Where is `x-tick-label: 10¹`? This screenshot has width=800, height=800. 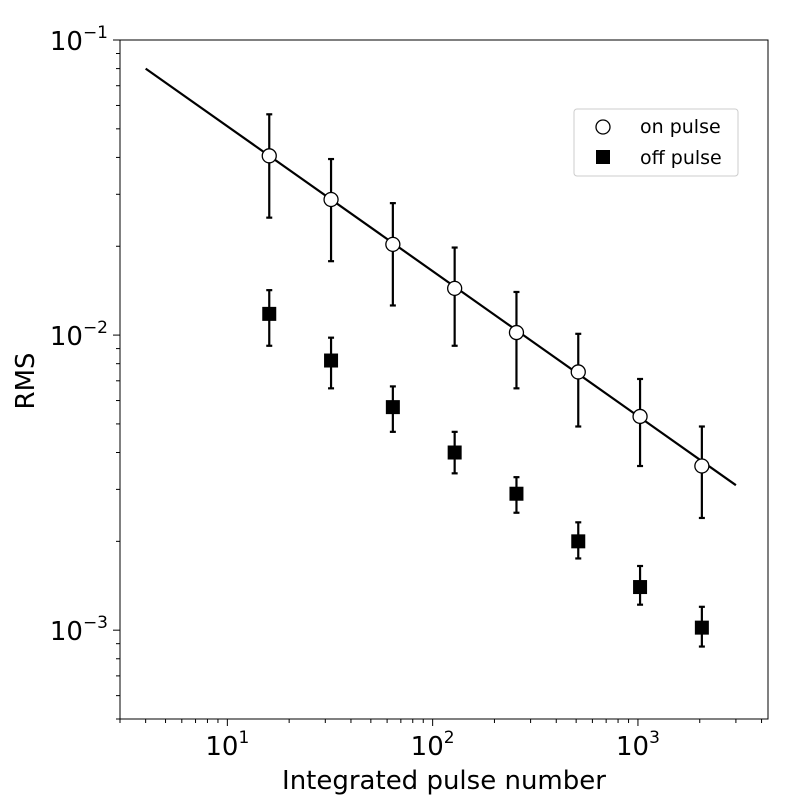 x-tick-label: 10¹ is located at coordinates (227, 745).